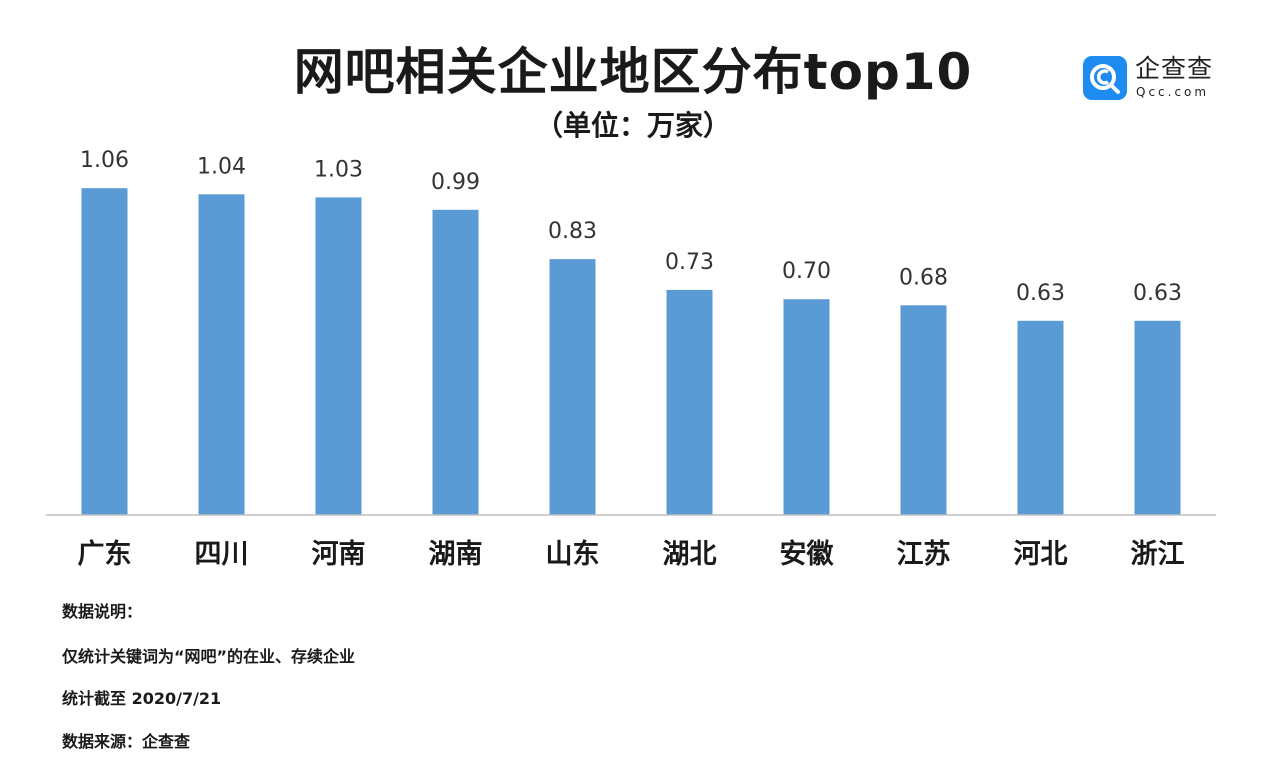 The height and width of the screenshot is (784, 1266). What do you see at coordinates (1041, 554) in the screenshot?
I see `x-tick-label-9: 河北` at bounding box center [1041, 554].